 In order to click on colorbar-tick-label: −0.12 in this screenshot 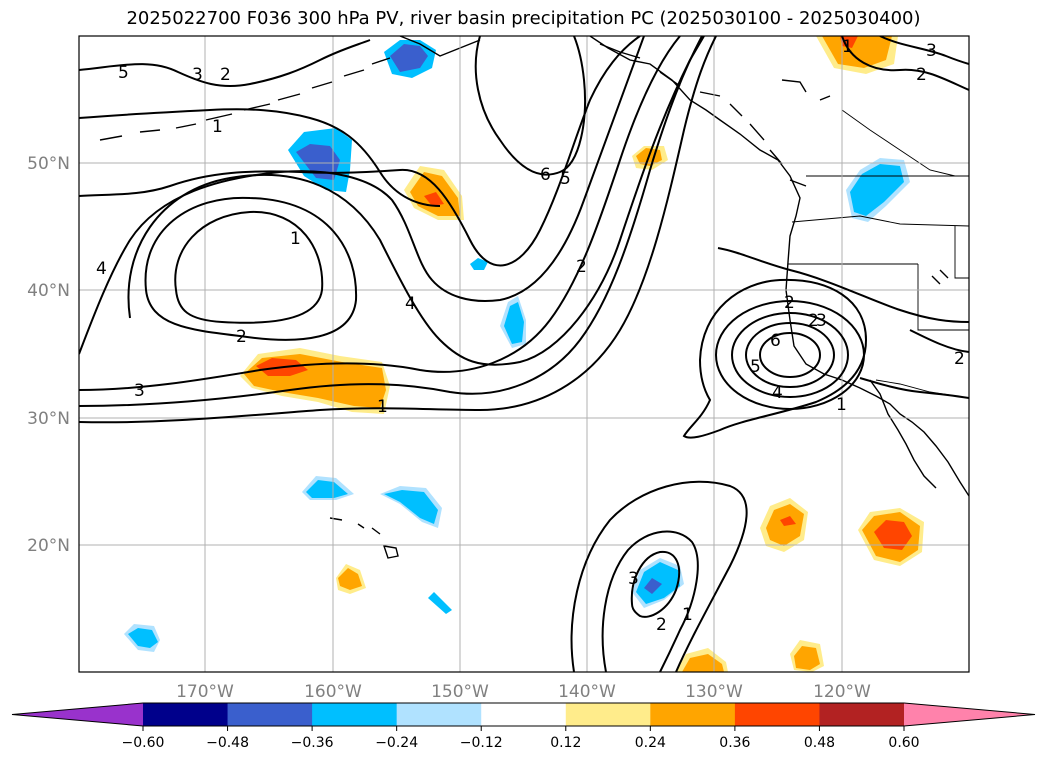, I will do `click(481, 743)`.